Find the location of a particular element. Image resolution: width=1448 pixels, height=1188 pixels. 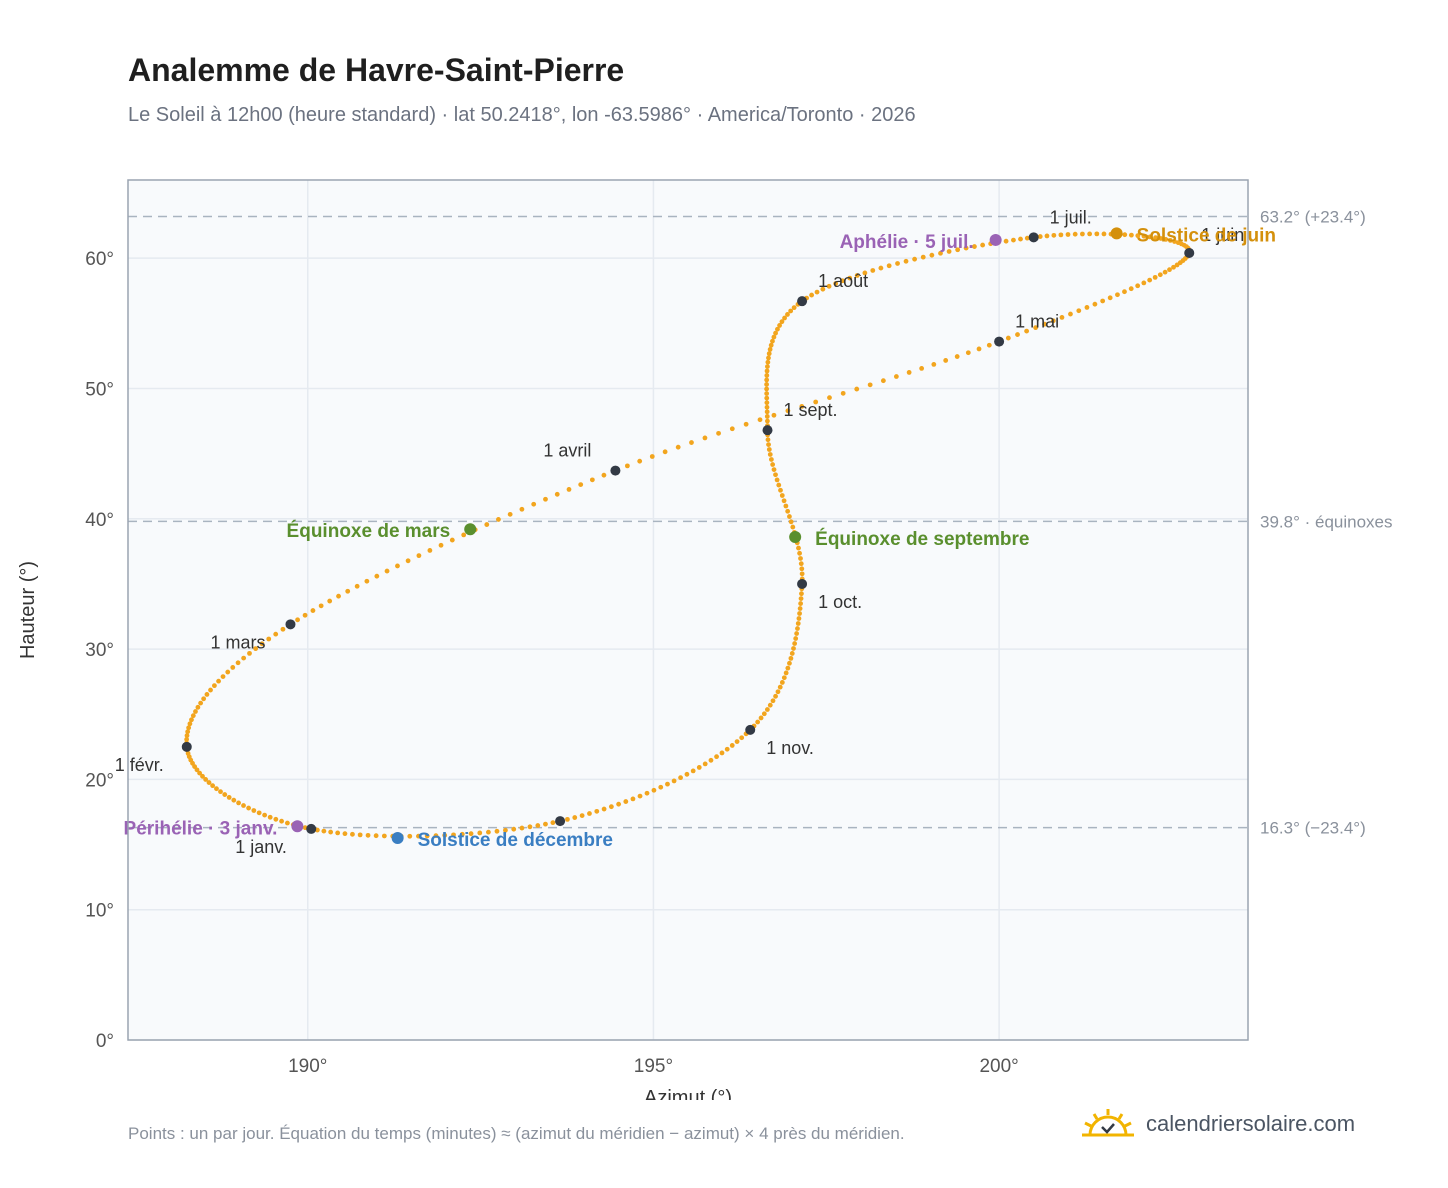

chart-title: Analemme de Havre-Saint-Pierre is located at coordinates (376, 70).